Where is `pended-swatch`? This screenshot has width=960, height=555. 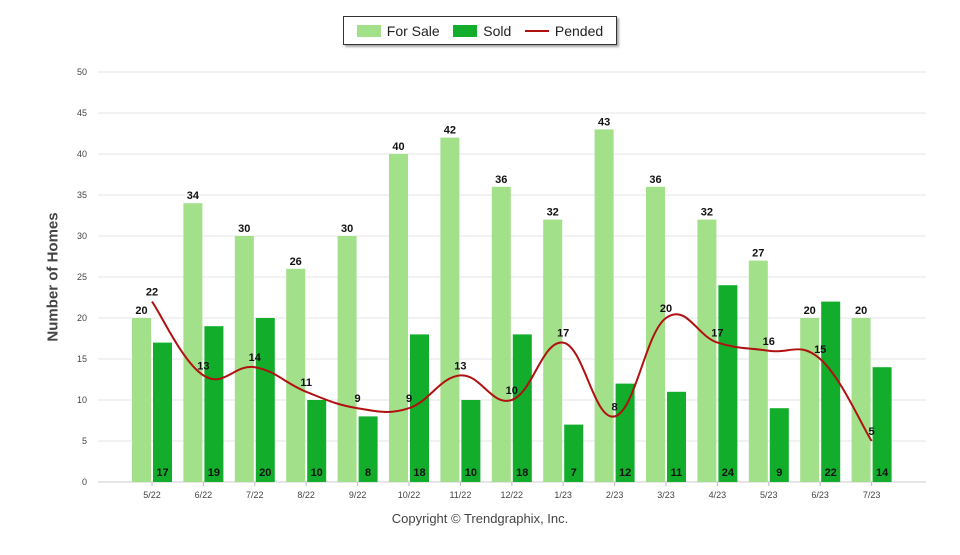 pended-swatch is located at coordinates (536, 30).